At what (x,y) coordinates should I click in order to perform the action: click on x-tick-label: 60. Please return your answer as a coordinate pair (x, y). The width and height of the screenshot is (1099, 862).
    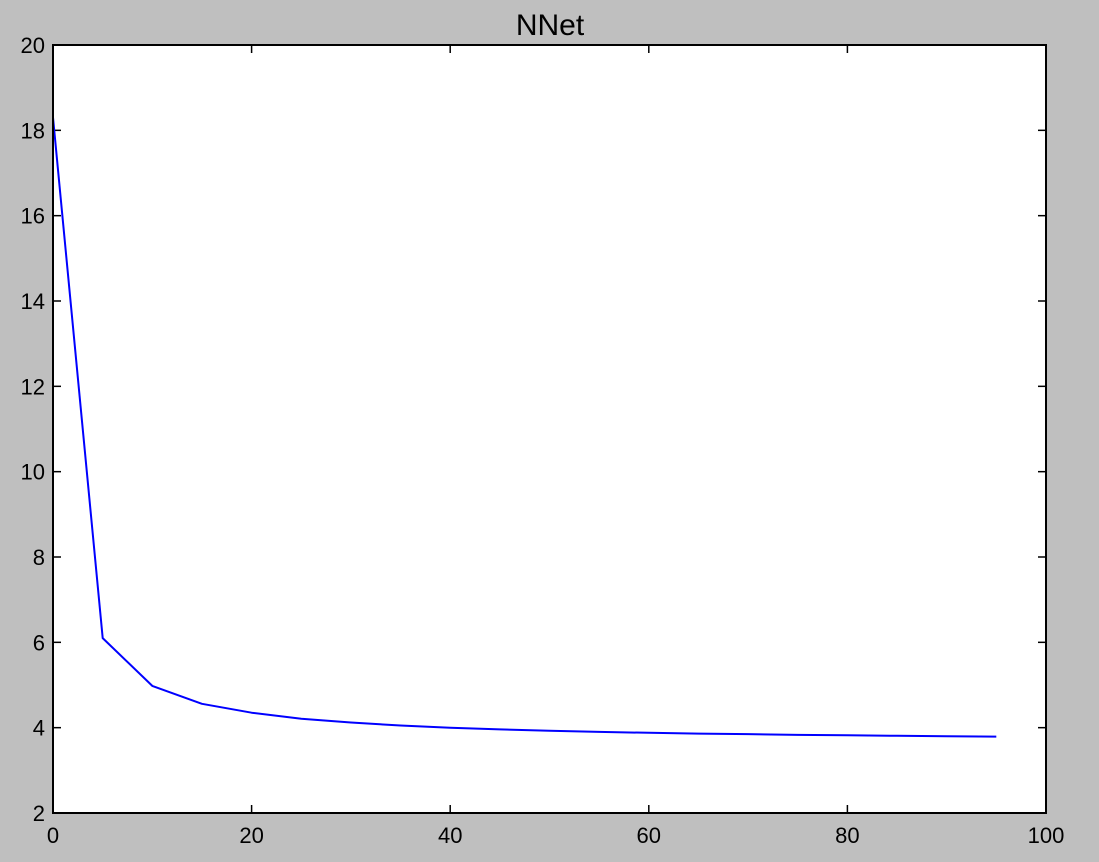
    Looking at the image, I should click on (649, 835).